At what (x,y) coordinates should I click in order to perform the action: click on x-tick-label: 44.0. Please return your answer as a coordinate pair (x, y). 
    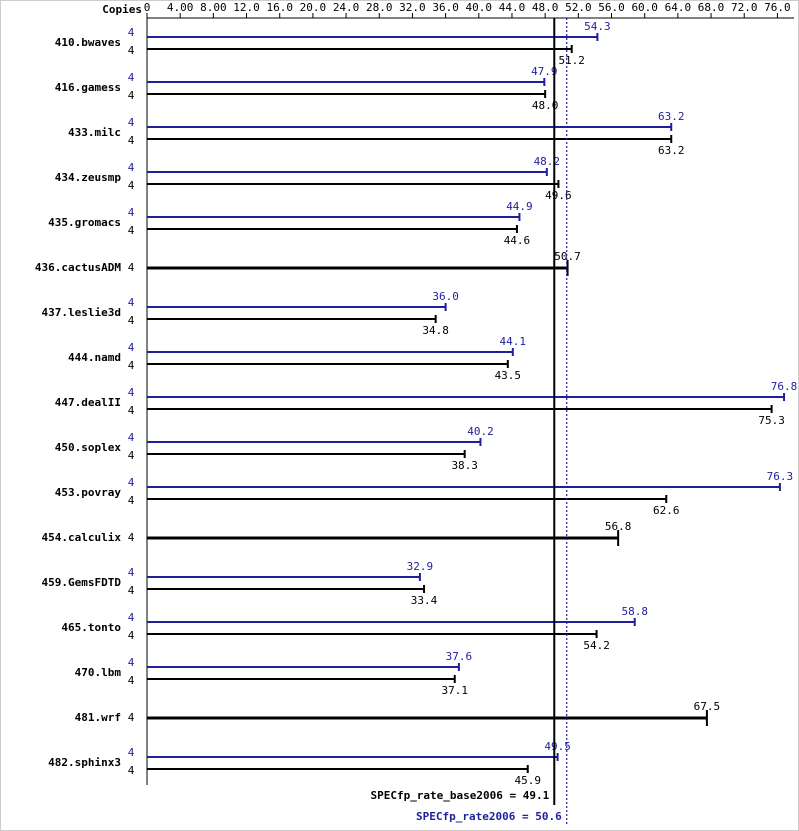
    Looking at the image, I should click on (512, 7).